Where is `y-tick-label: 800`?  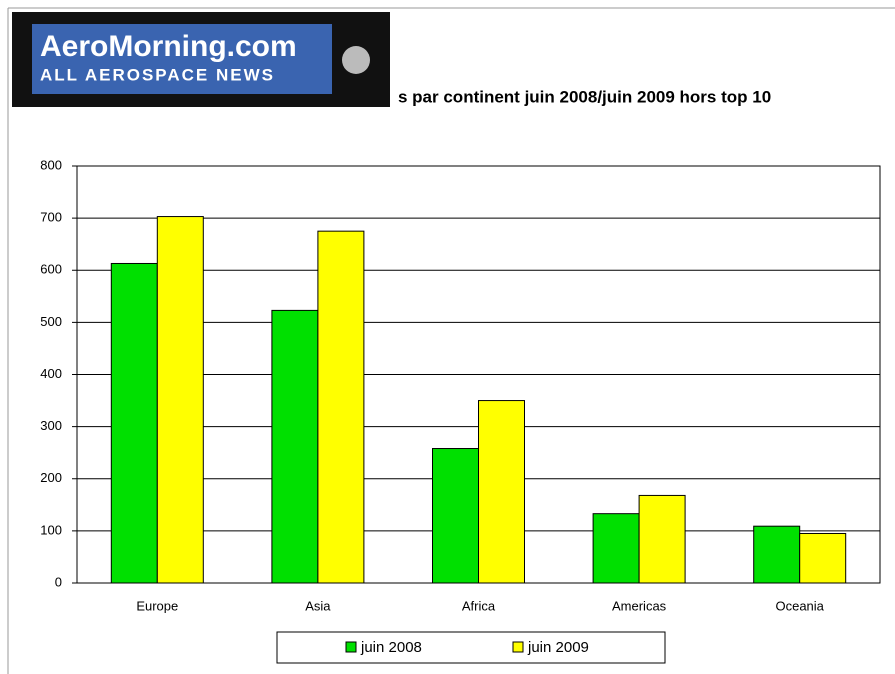 y-tick-label: 800 is located at coordinates (51, 164).